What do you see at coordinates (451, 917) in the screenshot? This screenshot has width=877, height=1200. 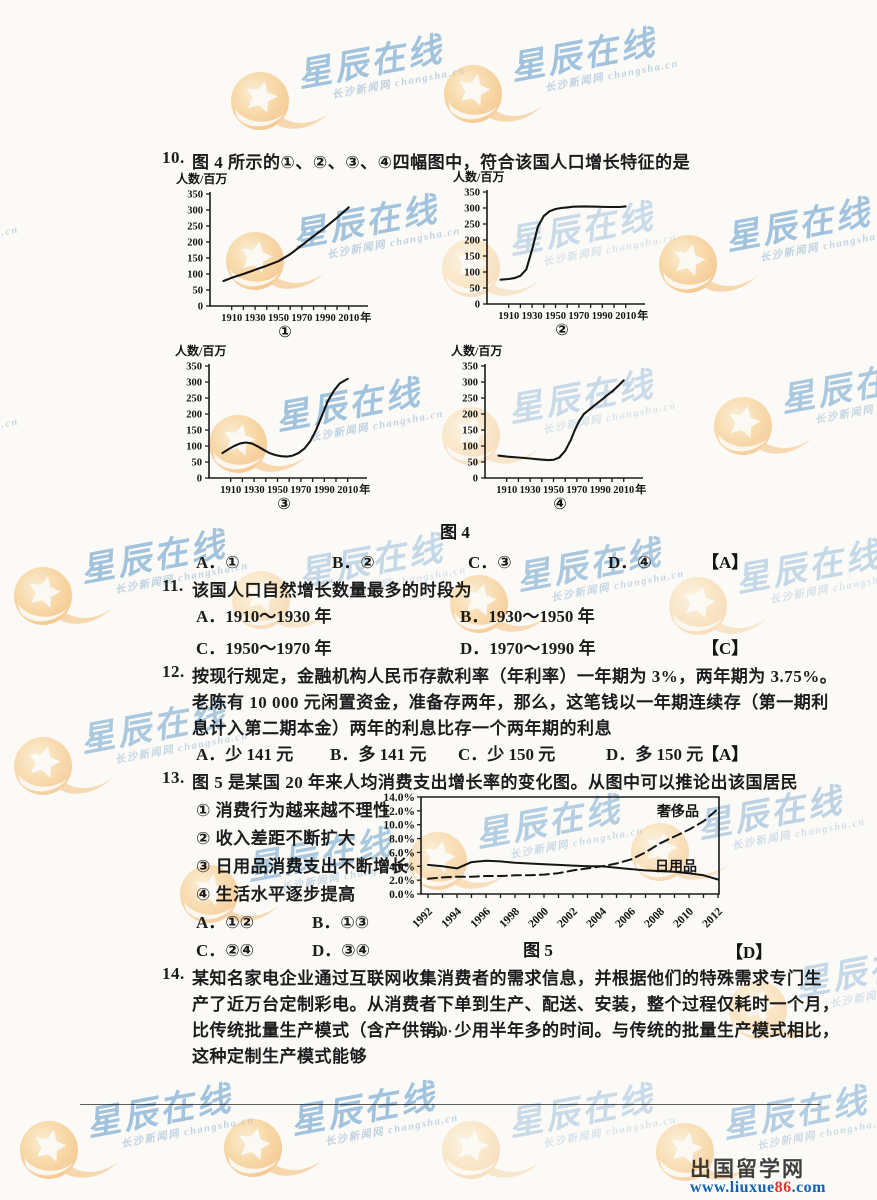 I see `svg-text: 1994` at bounding box center [451, 917].